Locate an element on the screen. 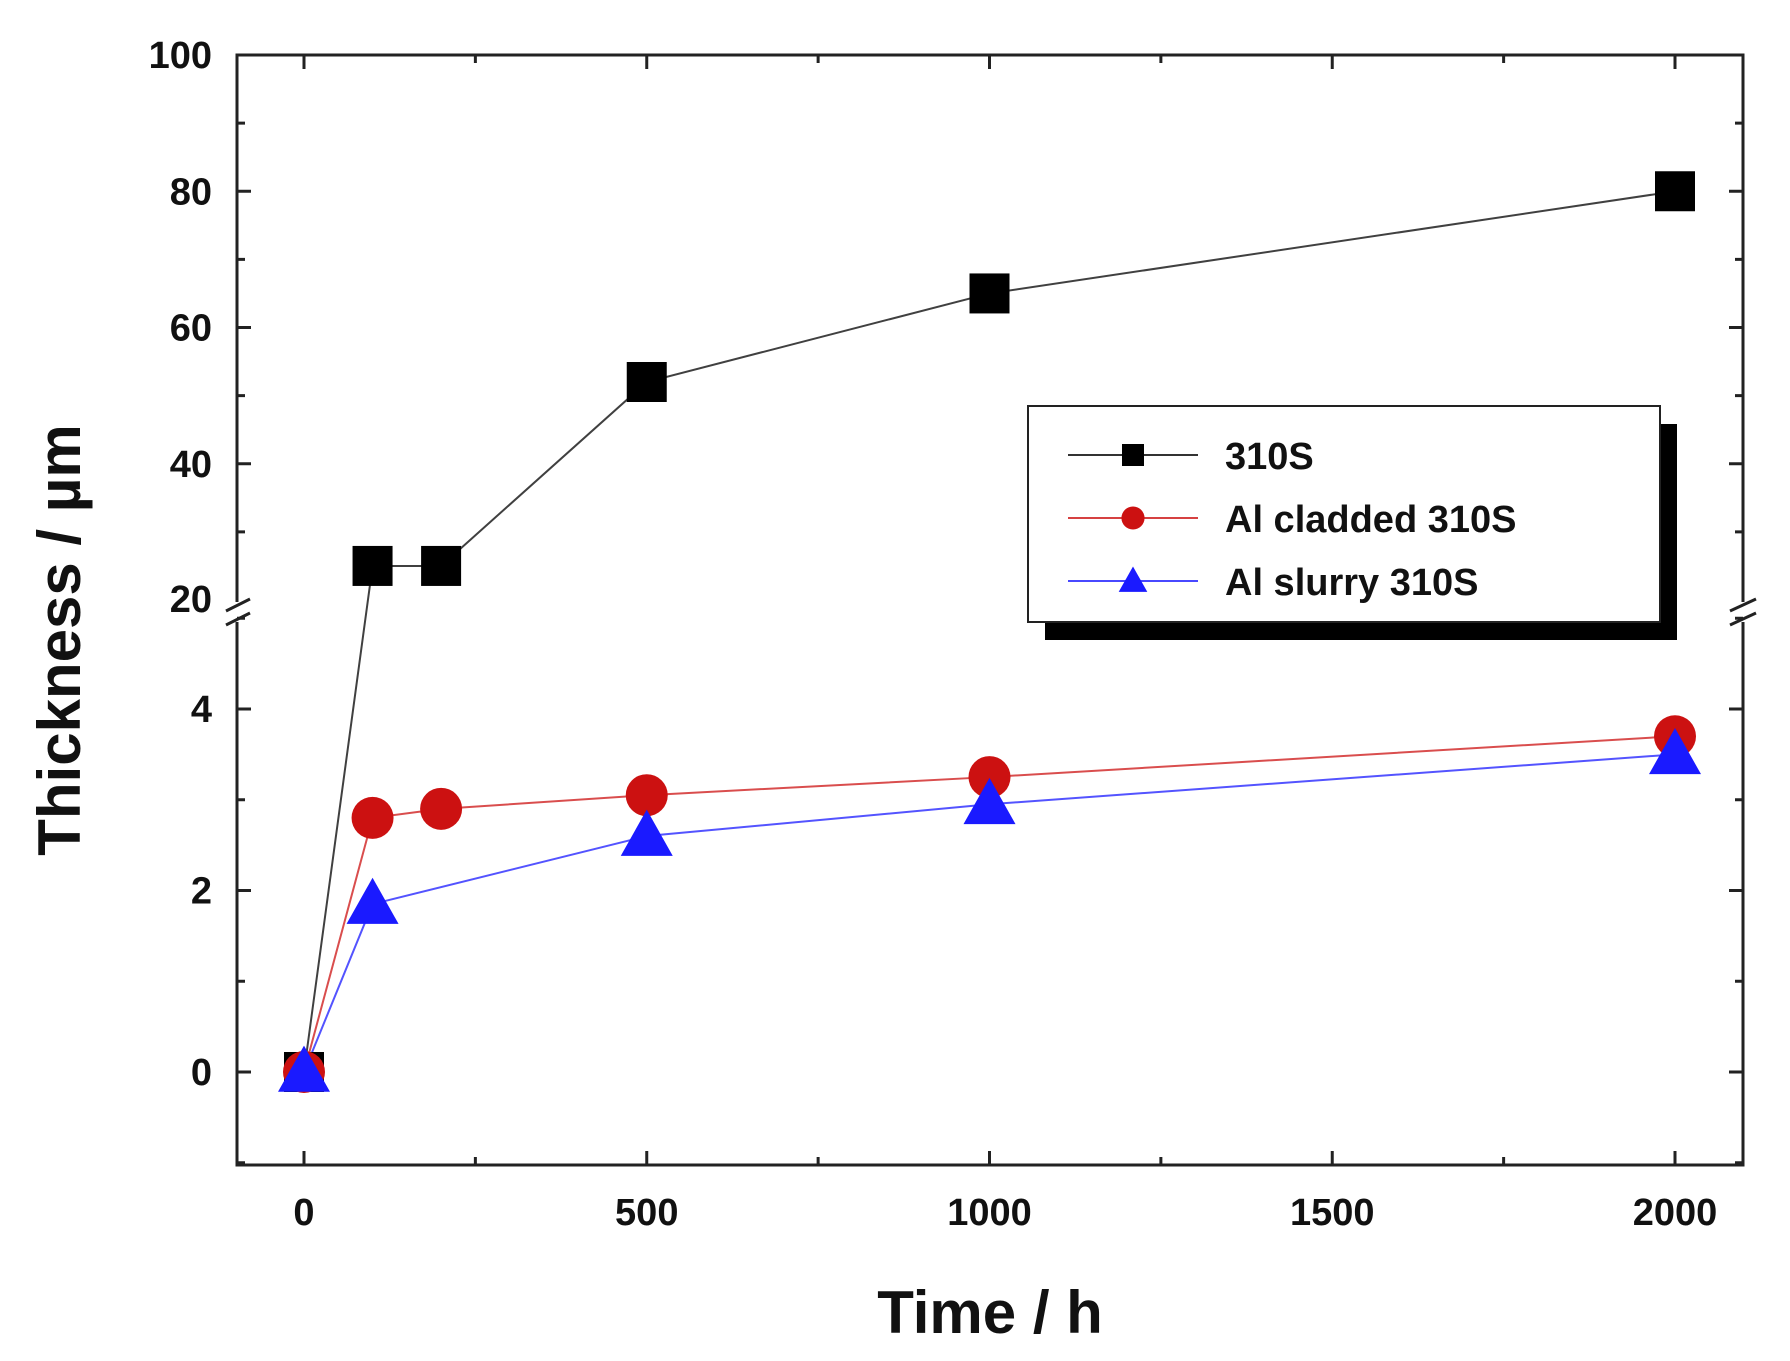 The height and width of the screenshot is (1361, 1790). y-tick-label: 20 is located at coordinates (191, 600).